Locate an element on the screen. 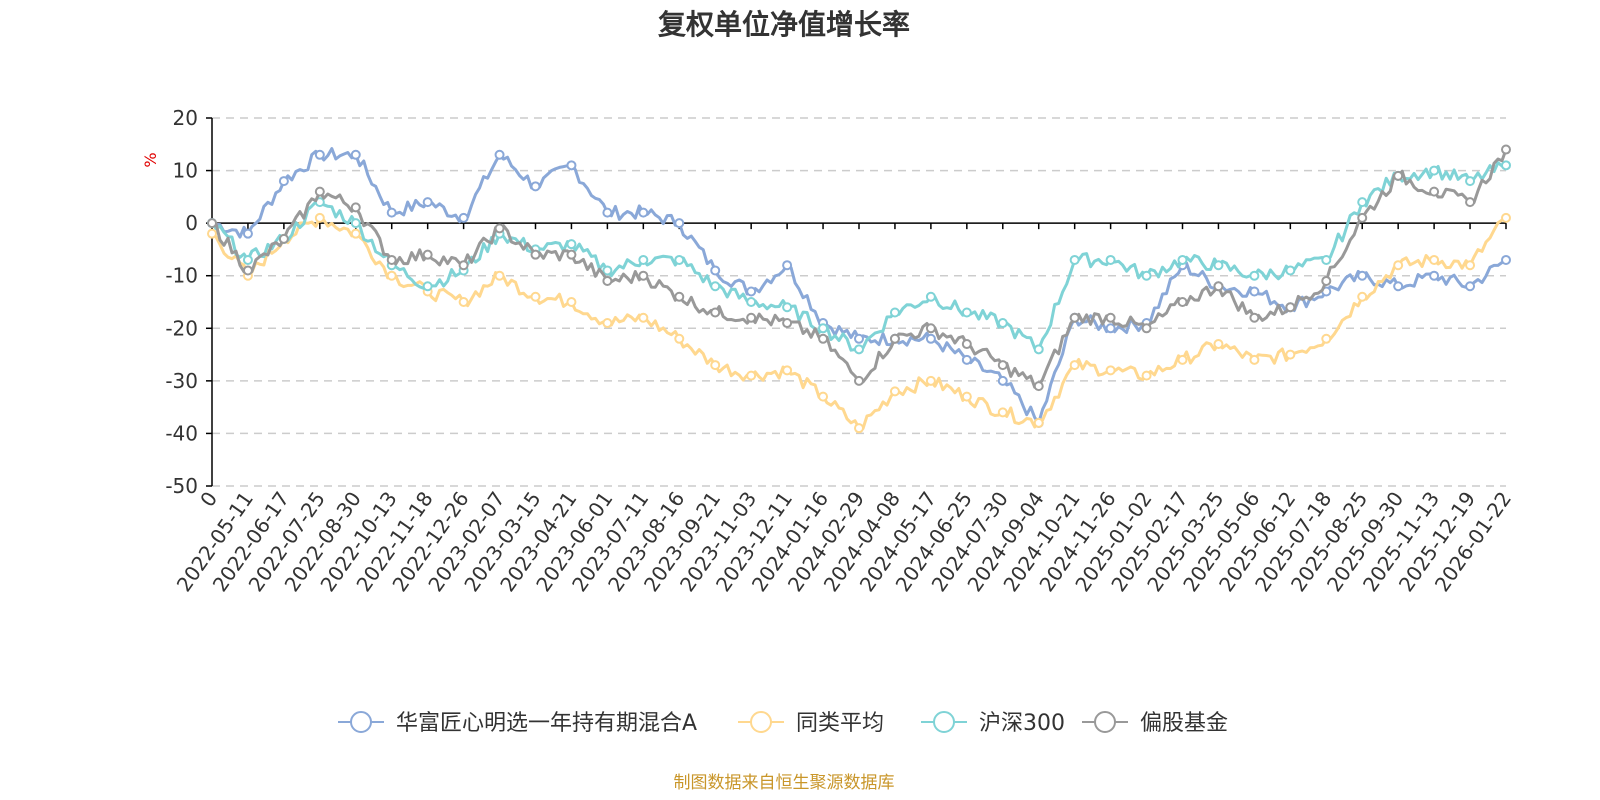 This screenshot has height=800, width=1600. y-tick-label: -50 is located at coordinates (181, 486).